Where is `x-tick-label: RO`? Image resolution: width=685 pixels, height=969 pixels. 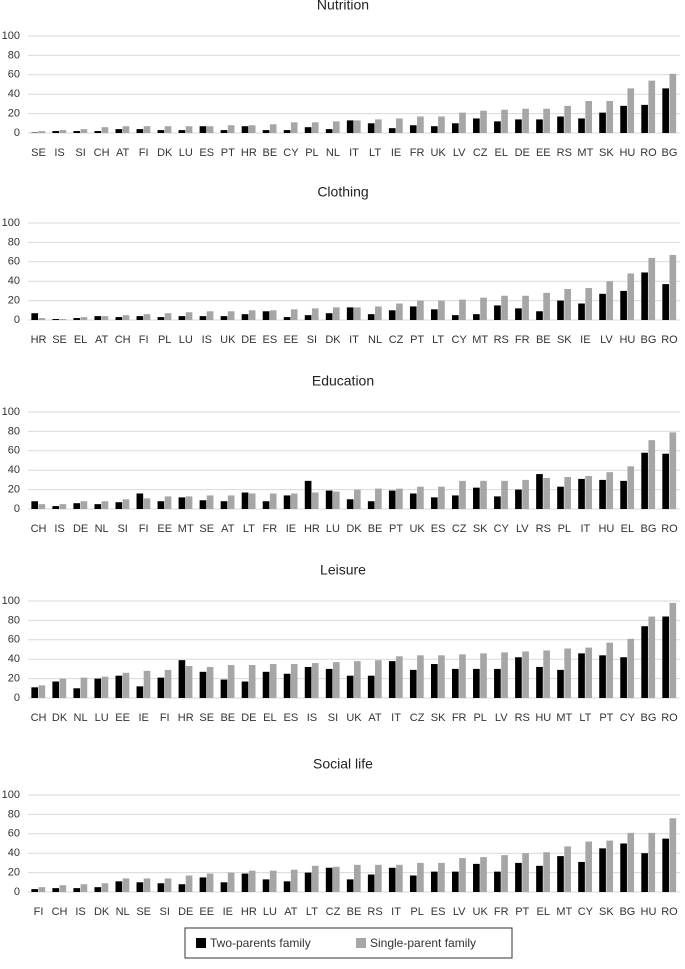
x-tick-label: RO is located at coordinates (669, 340).